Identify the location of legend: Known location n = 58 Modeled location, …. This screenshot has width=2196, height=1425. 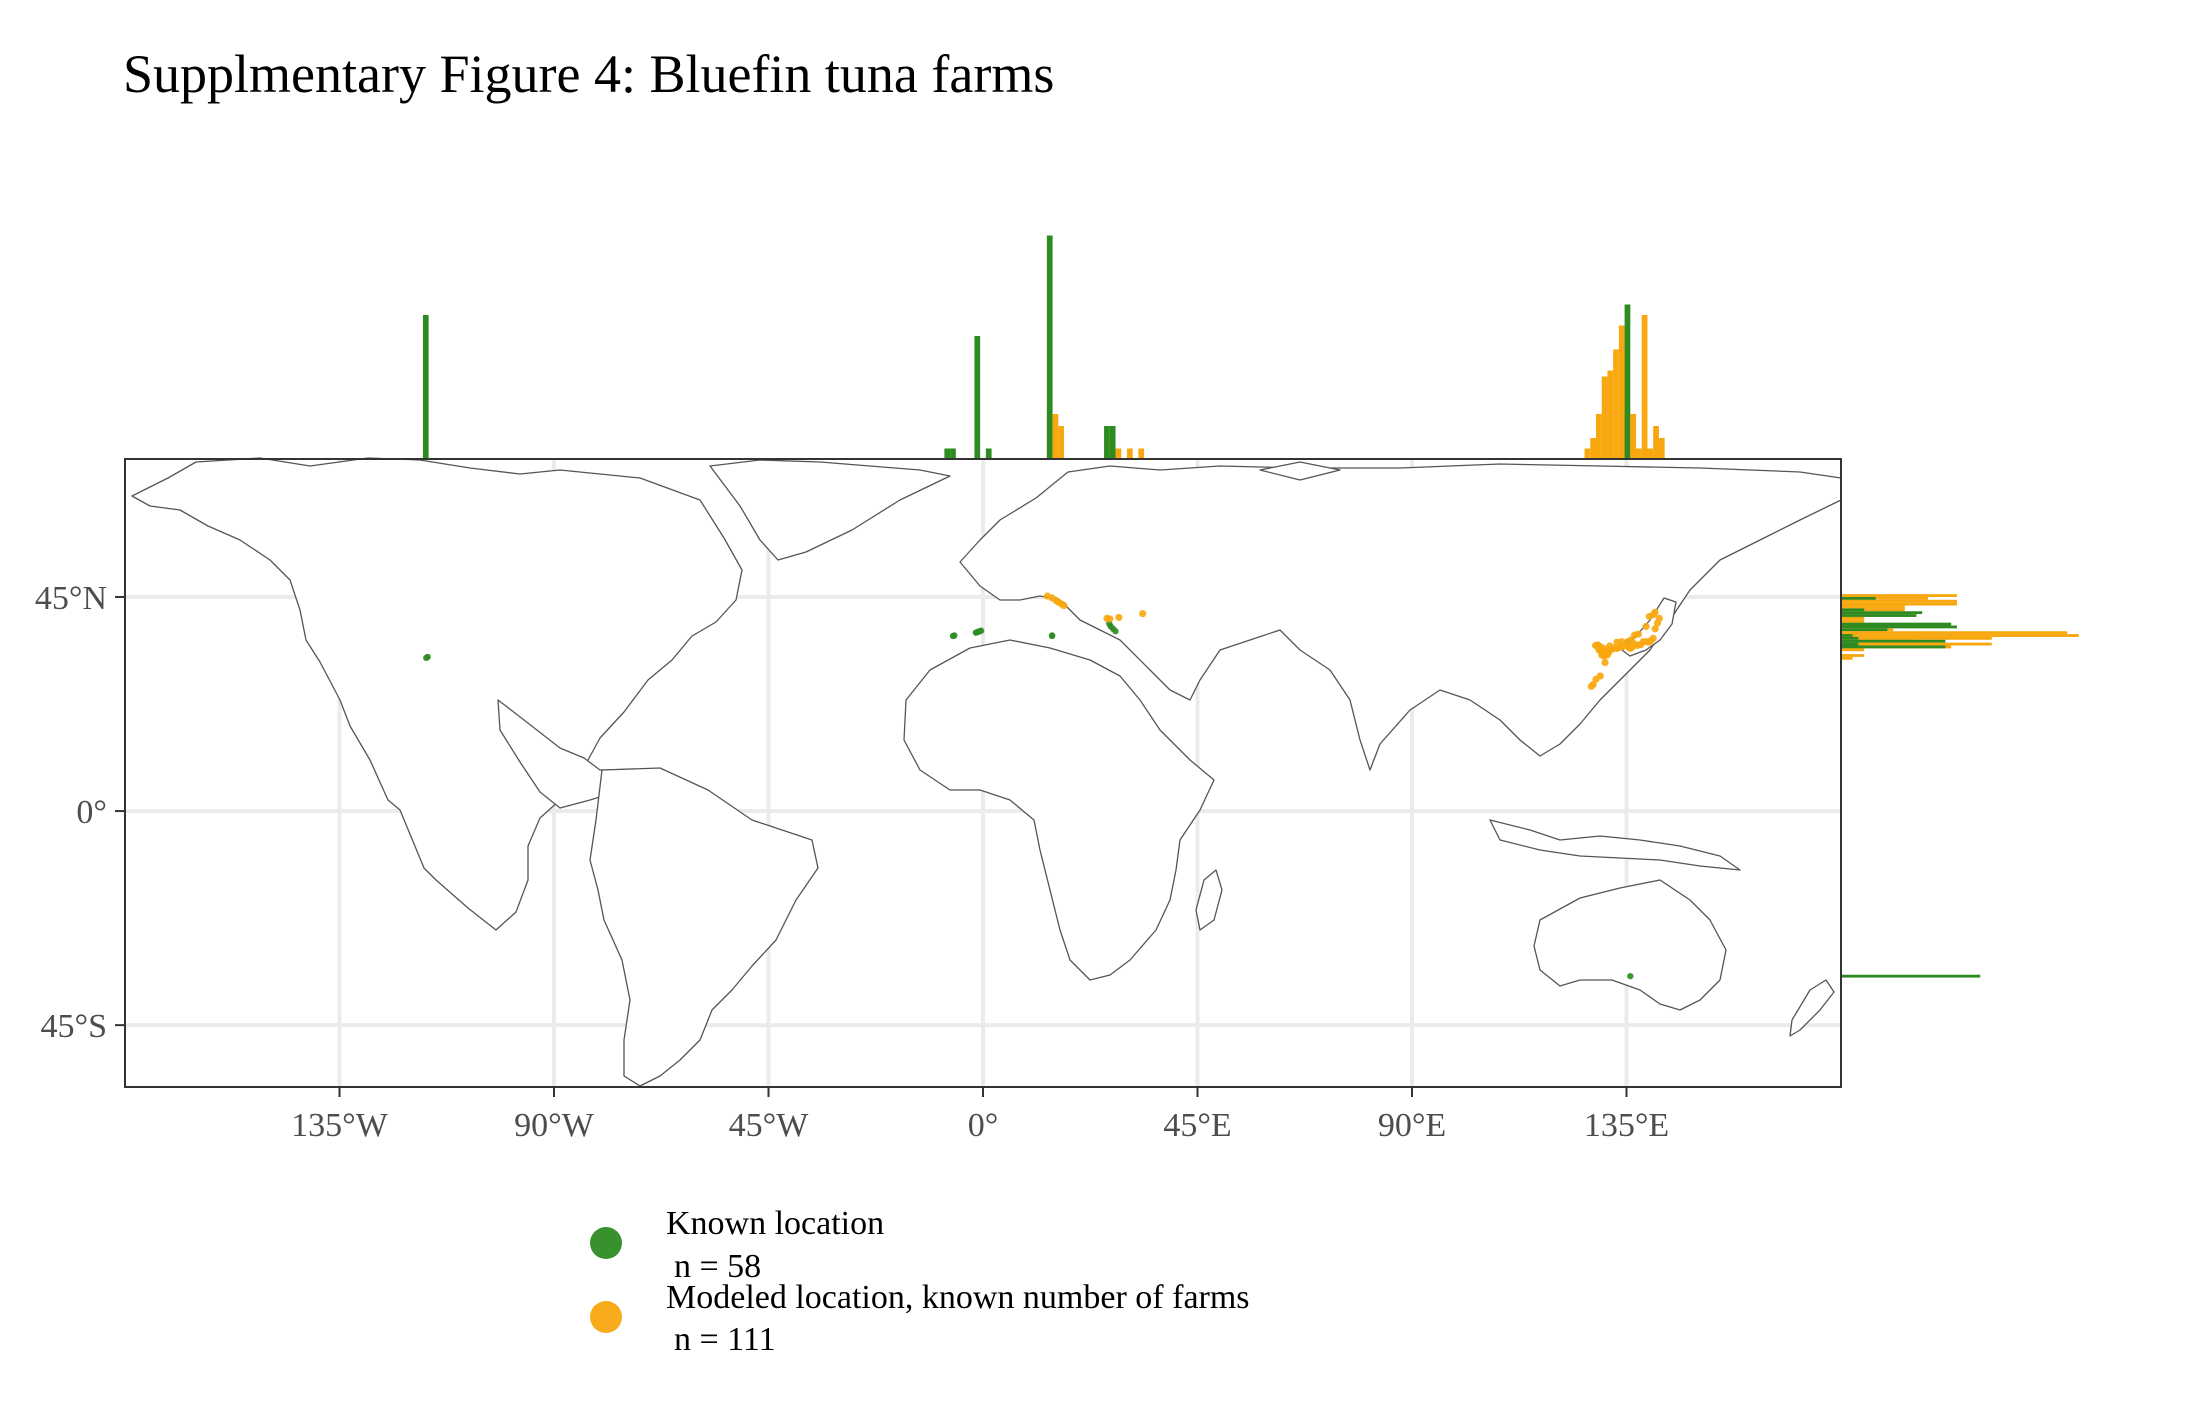
(920, 1281).